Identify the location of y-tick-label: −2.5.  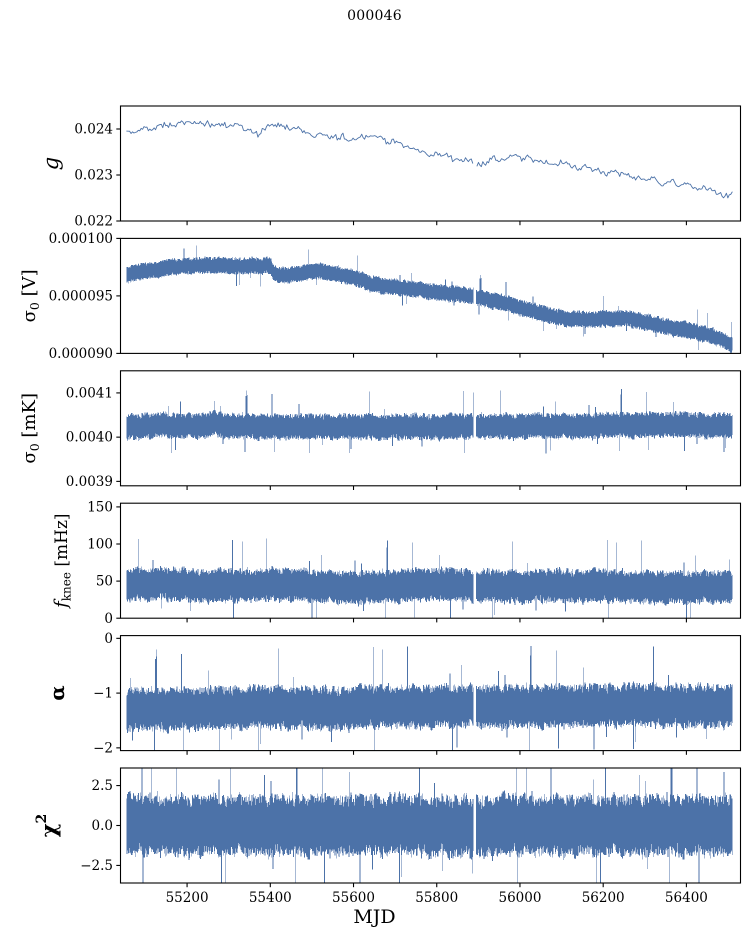
(96, 866).